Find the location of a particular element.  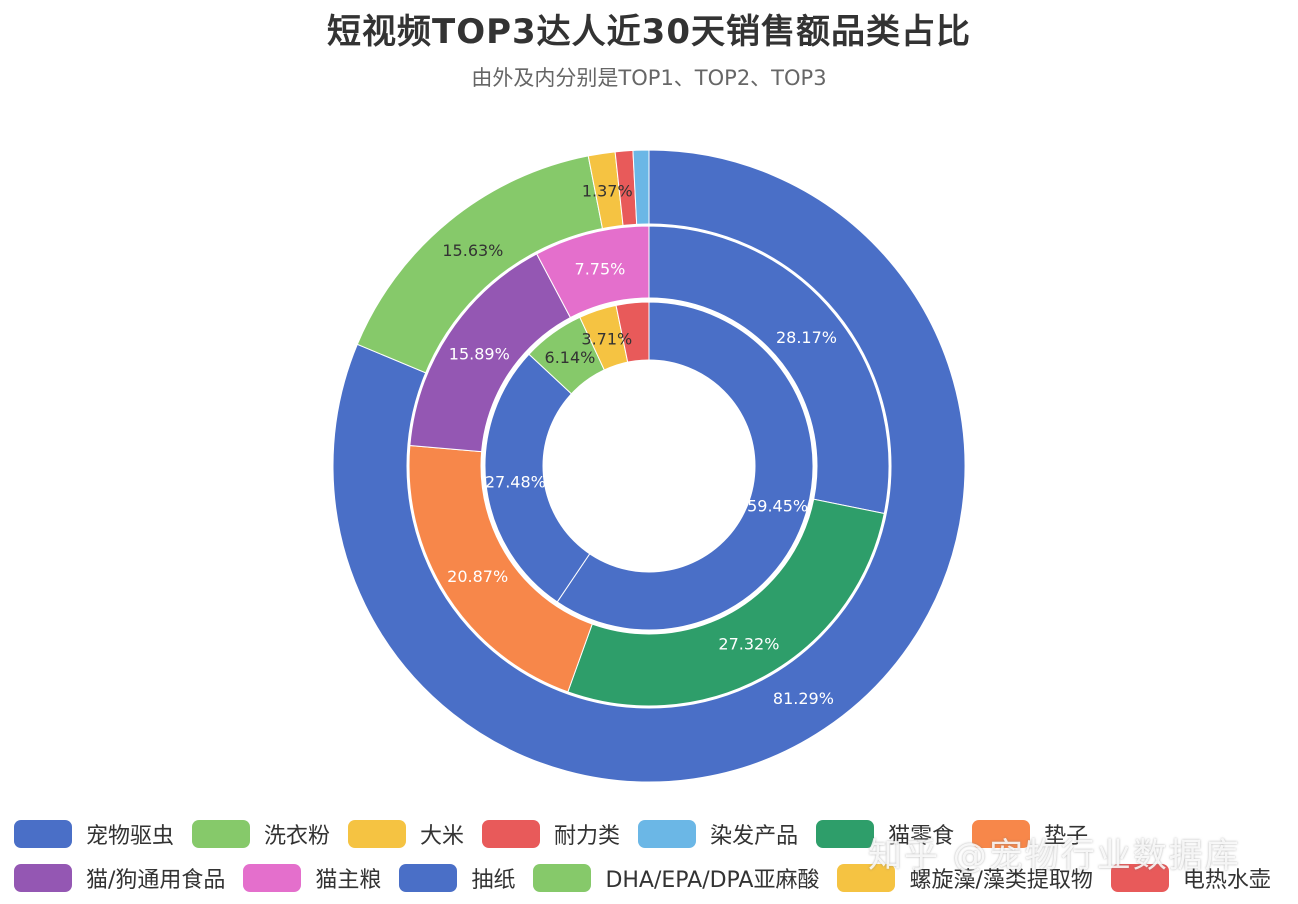

legend-item: 垫子 is located at coordinates (1030, 834).